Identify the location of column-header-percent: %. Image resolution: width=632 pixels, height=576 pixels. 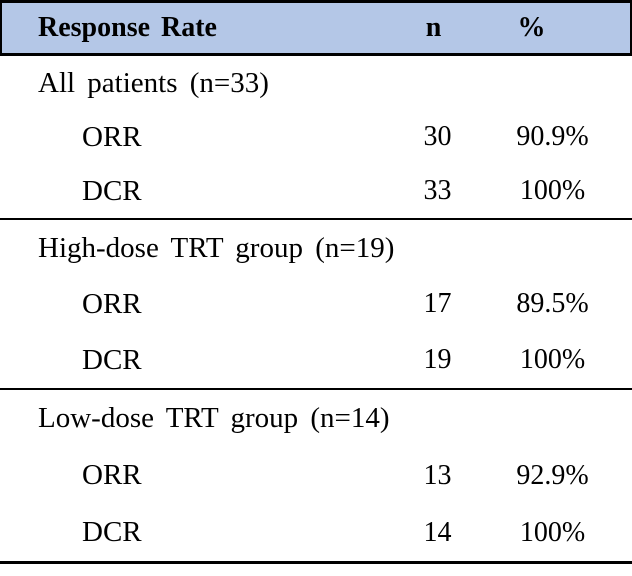
(531, 27).